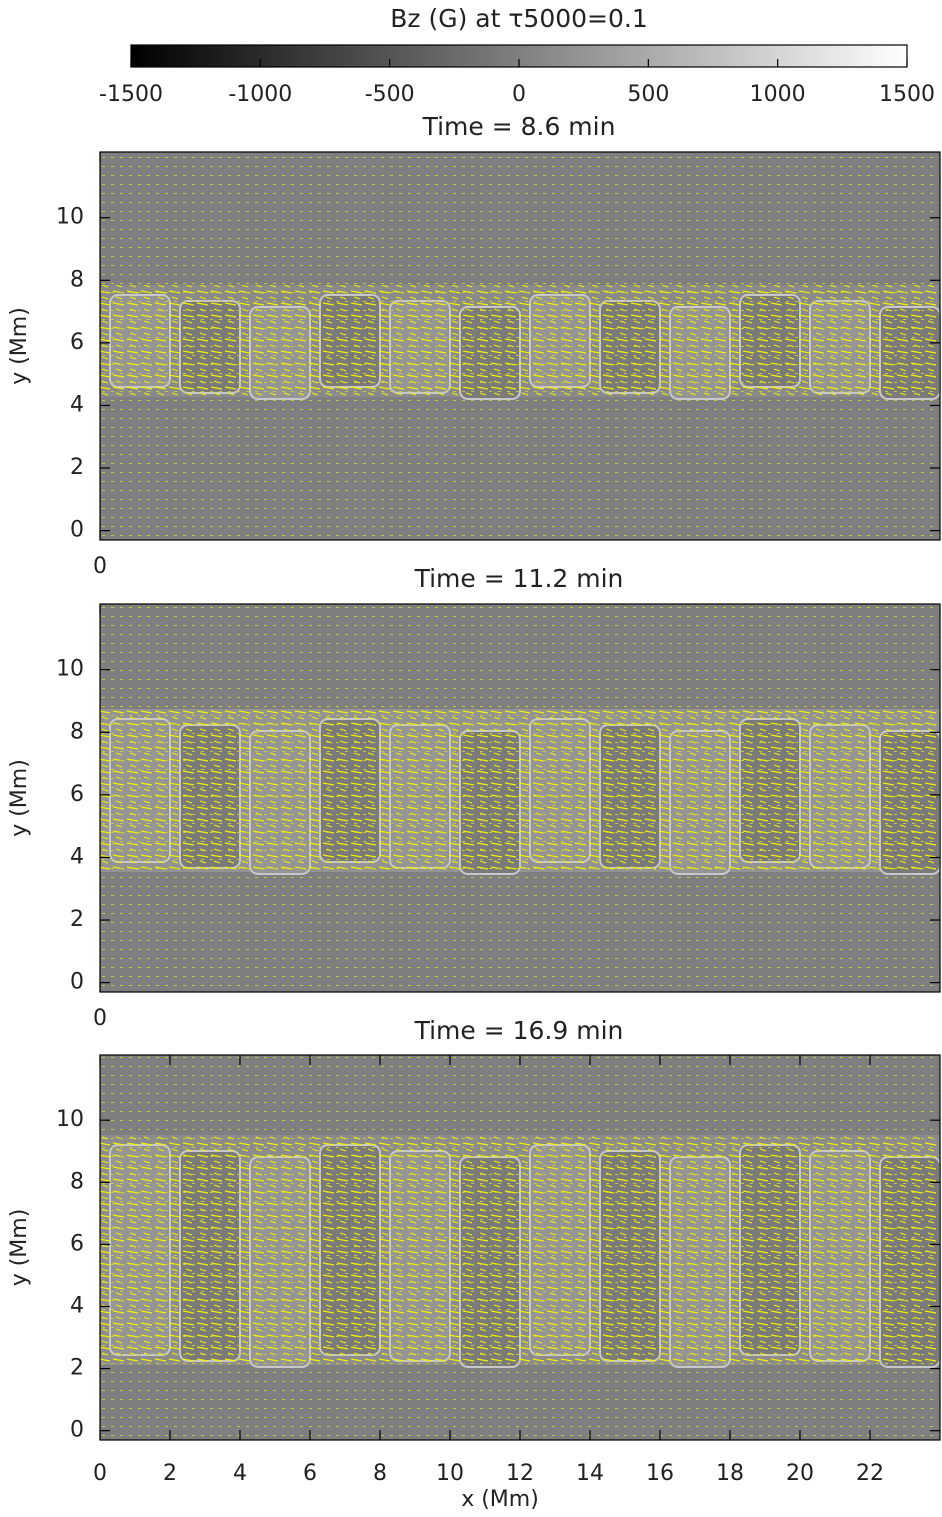 This screenshot has width=942, height=1517. I want to click on x-tick-label: 4, so click(240, 1473).